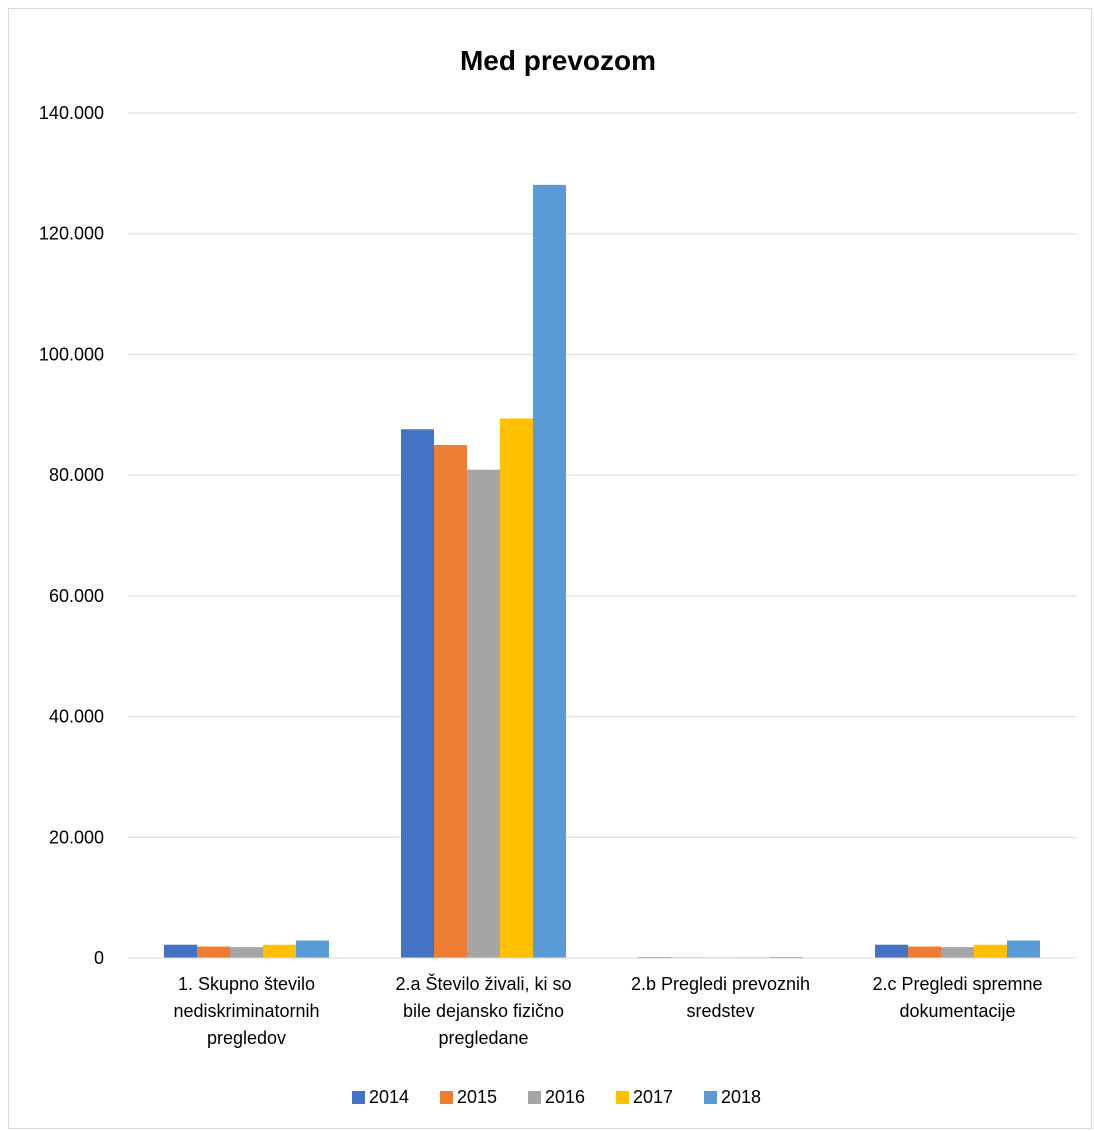 This screenshot has width=1094, height=1131. I want to click on y-tick-label: 140.000, so click(71, 113).